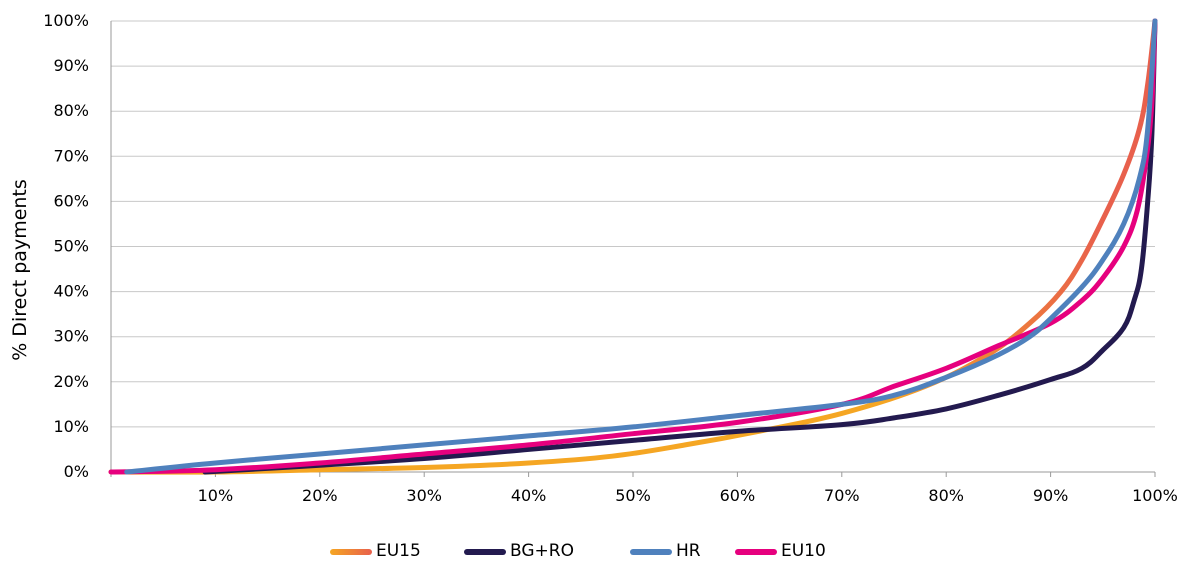 This screenshot has height=561, width=1194. I want to click on y-tick-label: 10%, so click(71, 426).